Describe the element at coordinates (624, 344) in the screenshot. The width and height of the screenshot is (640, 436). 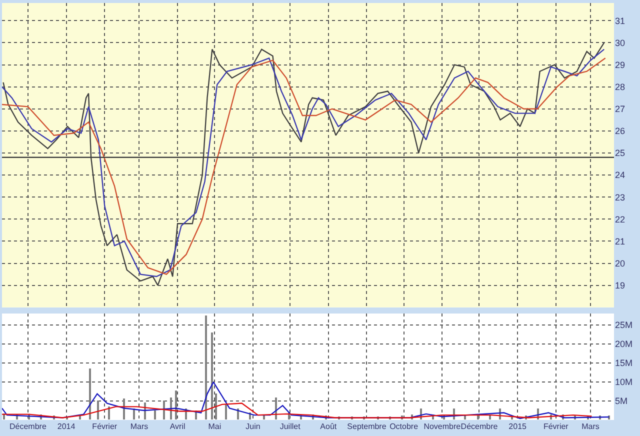
I see `y-tick-label: 20M` at that location.